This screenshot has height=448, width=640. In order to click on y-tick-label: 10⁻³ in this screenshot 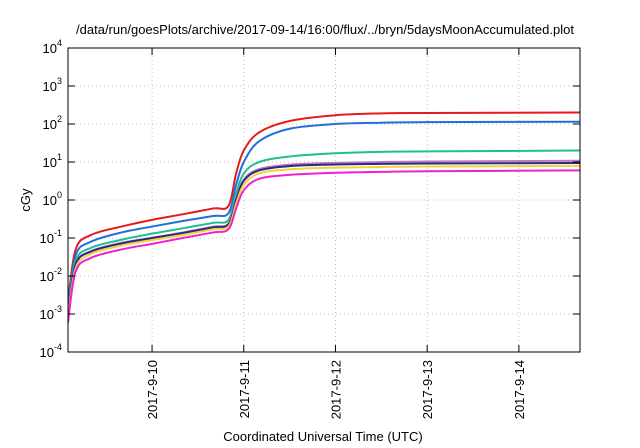, I will do `click(51, 313)`.